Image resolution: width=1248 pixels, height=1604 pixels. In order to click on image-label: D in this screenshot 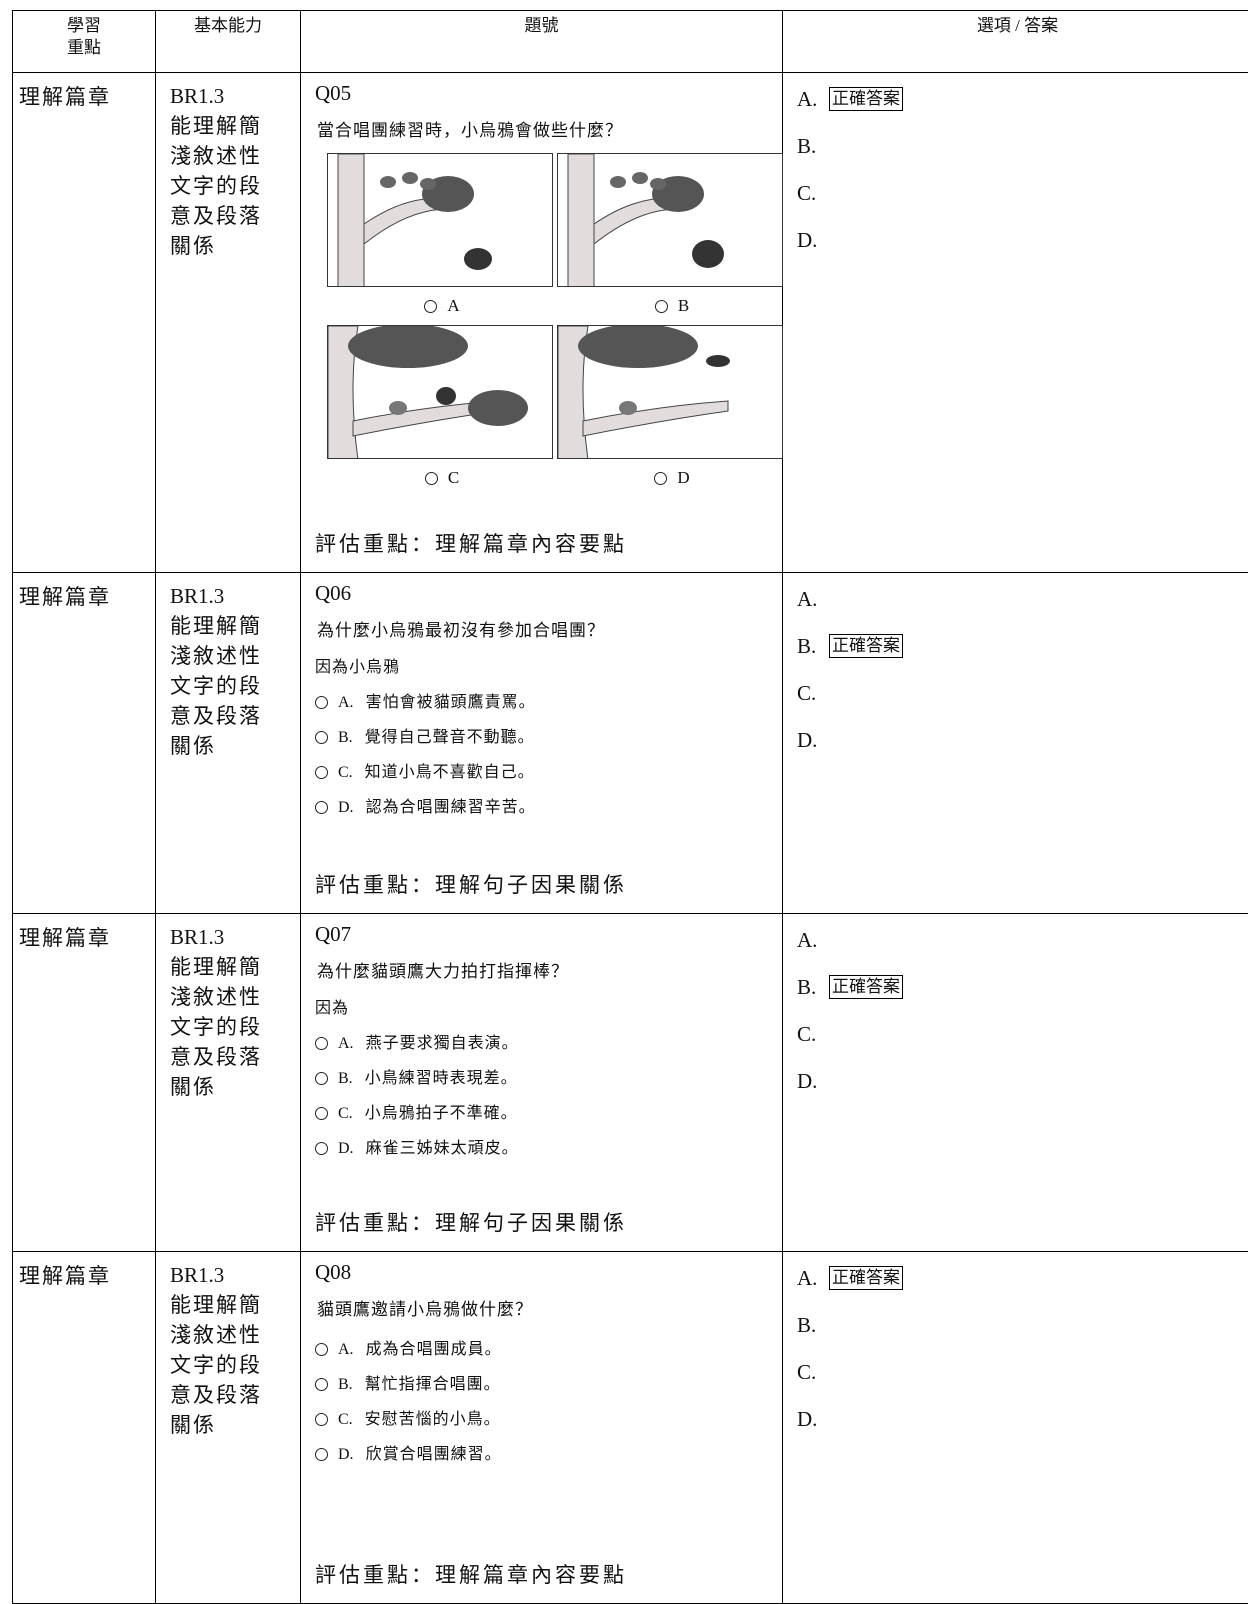, I will do `click(672, 478)`.